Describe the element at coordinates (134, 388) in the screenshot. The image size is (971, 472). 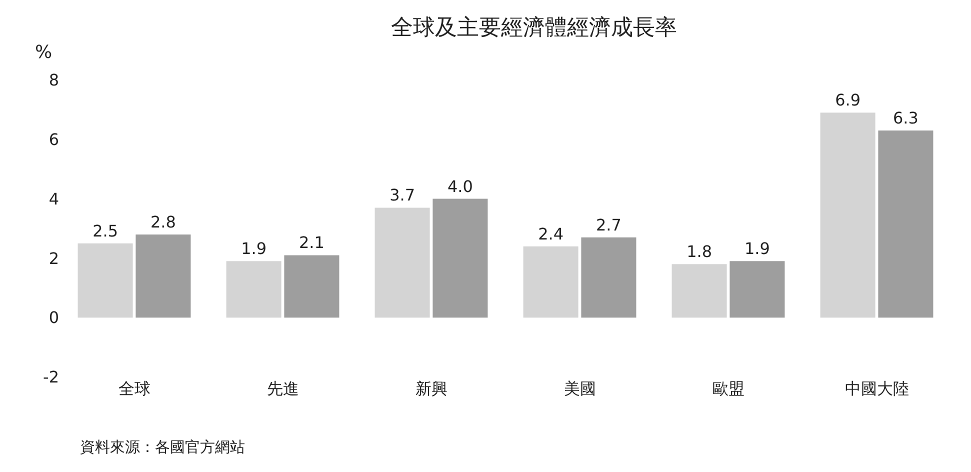
I see `x-tick-label: 全球` at that location.